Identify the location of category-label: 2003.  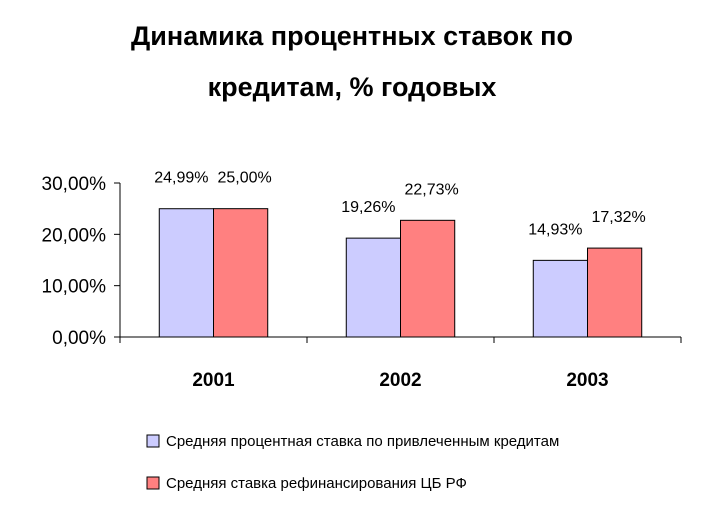
(587, 380).